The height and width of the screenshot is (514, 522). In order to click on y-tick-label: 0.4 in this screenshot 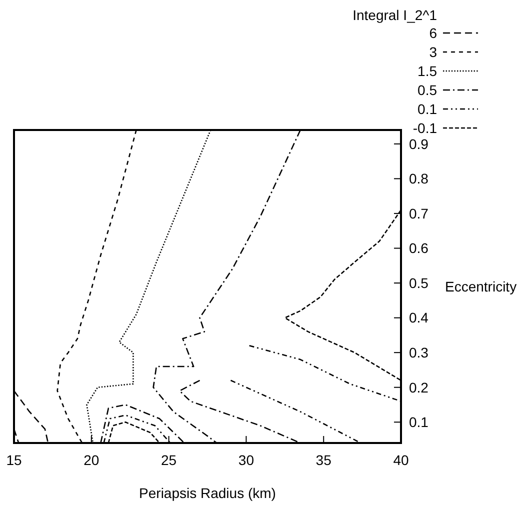, I will do `click(419, 318)`.